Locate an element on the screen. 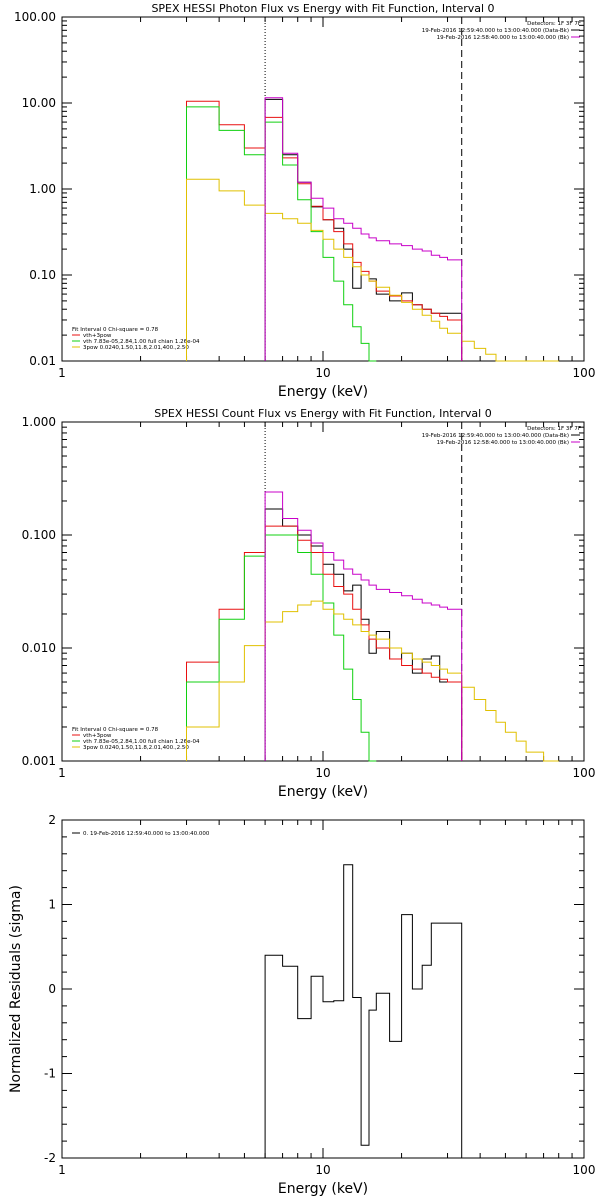  y-tick-label: 0.010 is located at coordinates (39, 648).